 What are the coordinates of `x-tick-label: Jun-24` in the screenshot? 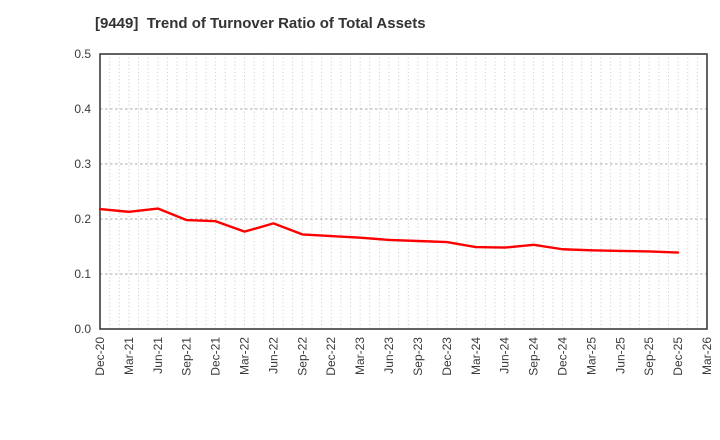 It's located at (505, 355).